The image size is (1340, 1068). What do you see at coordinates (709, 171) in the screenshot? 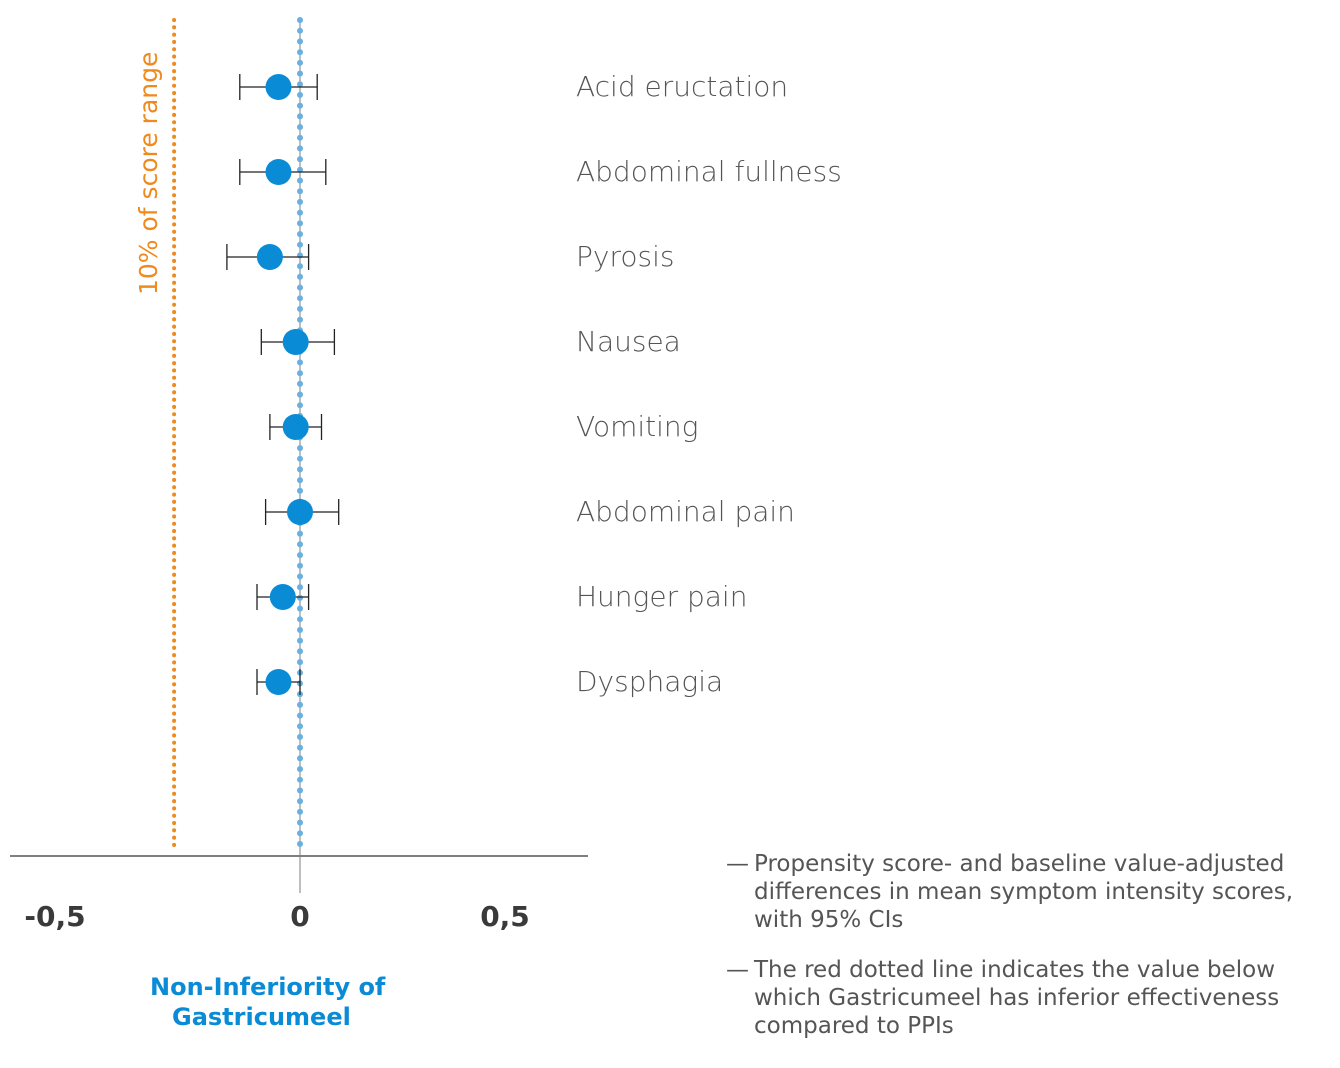
I see `category-label: Abdominal fullness` at bounding box center [709, 171].